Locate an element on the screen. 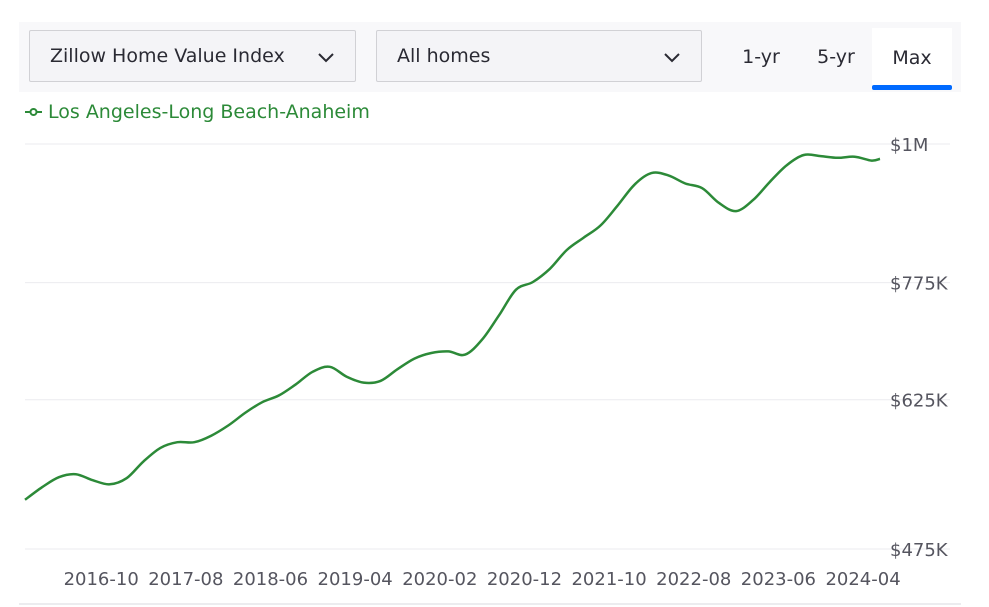 This screenshot has height=607, width=989. x-tick-label: 2023-06 is located at coordinates (778, 579).